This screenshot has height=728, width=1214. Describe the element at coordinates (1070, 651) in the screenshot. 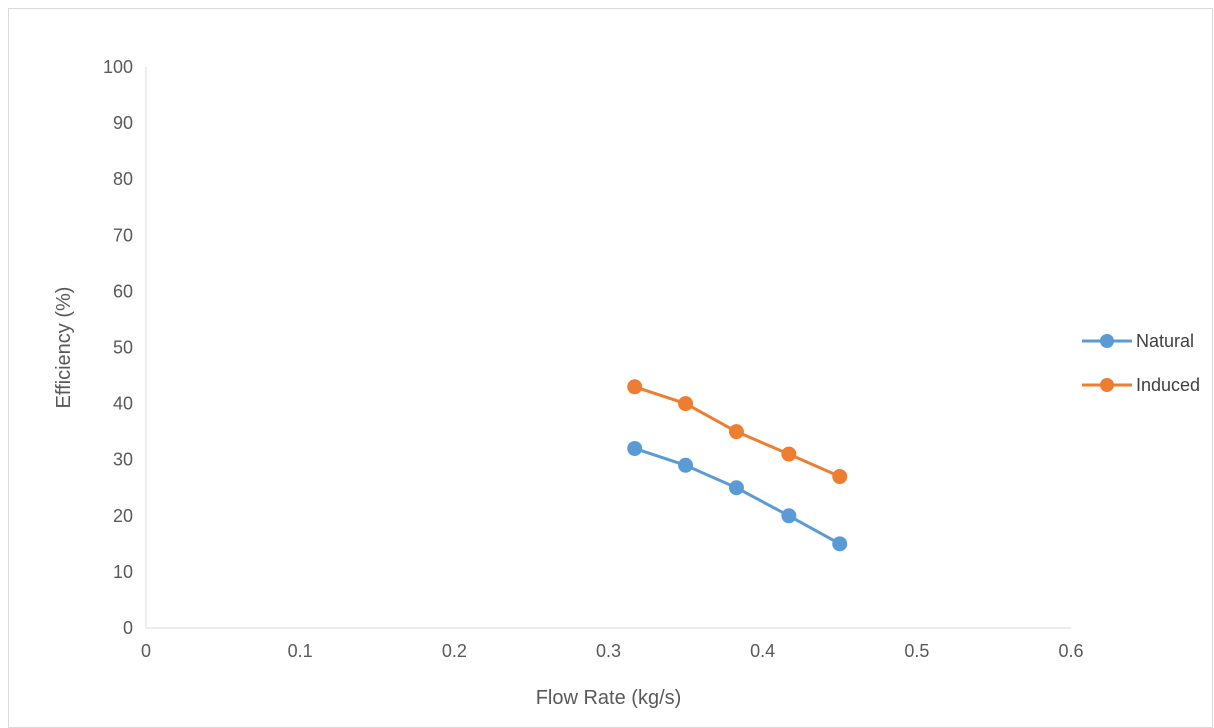

I see `x-tick-label: 0.6` at that location.